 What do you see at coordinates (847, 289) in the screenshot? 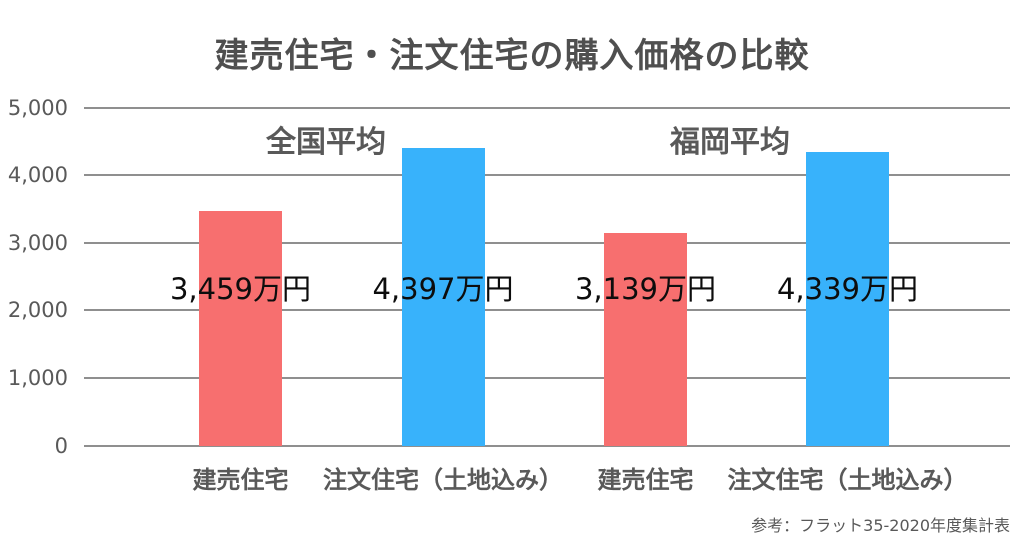
I see `bar-value-label: 4,339万円` at bounding box center [847, 289].